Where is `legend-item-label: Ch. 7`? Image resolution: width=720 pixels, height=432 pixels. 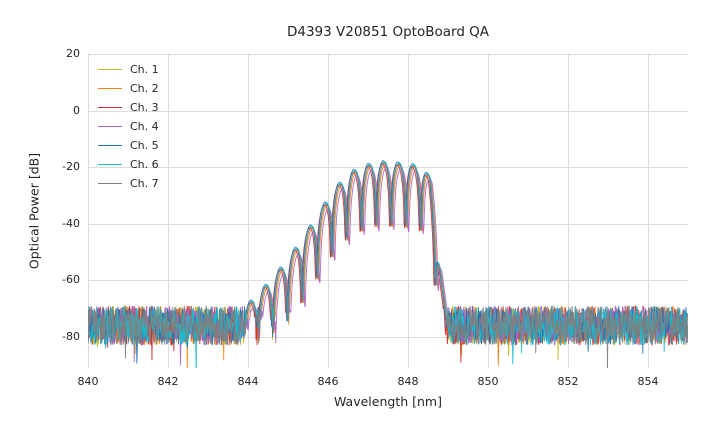 legend-item-label: Ch. 7 is located at coordinates (144, 183).